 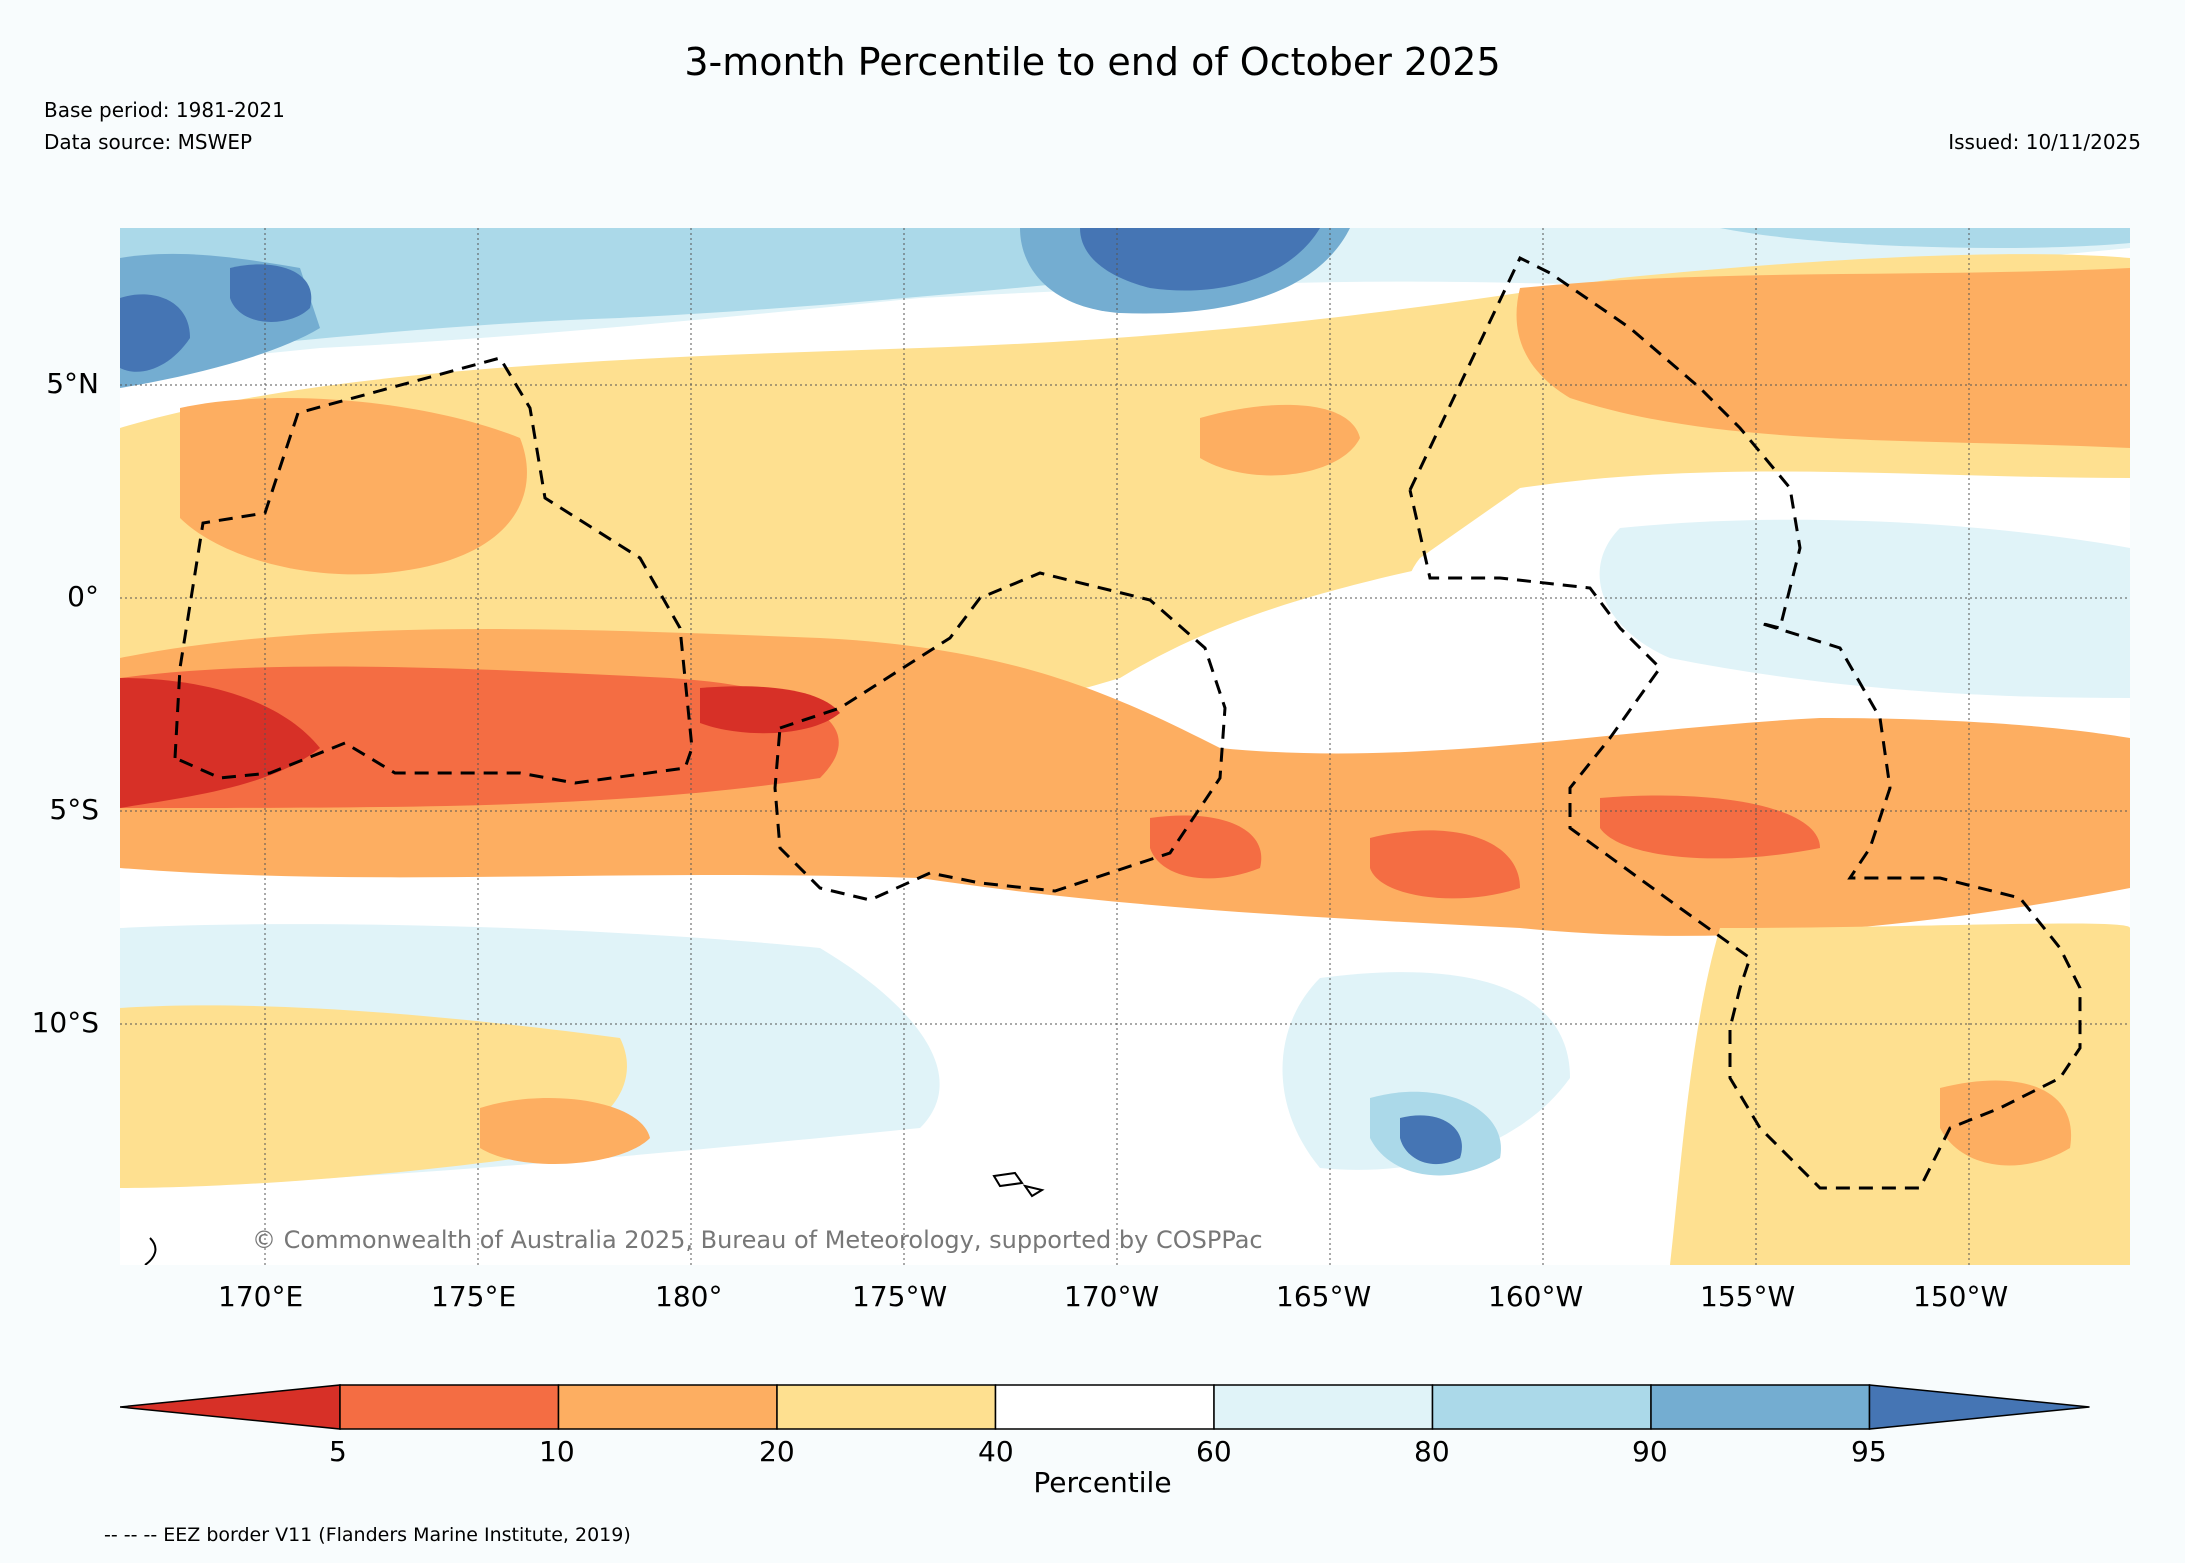 What do you see at coordinates (1432, 1451) in the screenshot?
I see `colorbar-tick-80: 80` at bounding box center [1432, 1451].